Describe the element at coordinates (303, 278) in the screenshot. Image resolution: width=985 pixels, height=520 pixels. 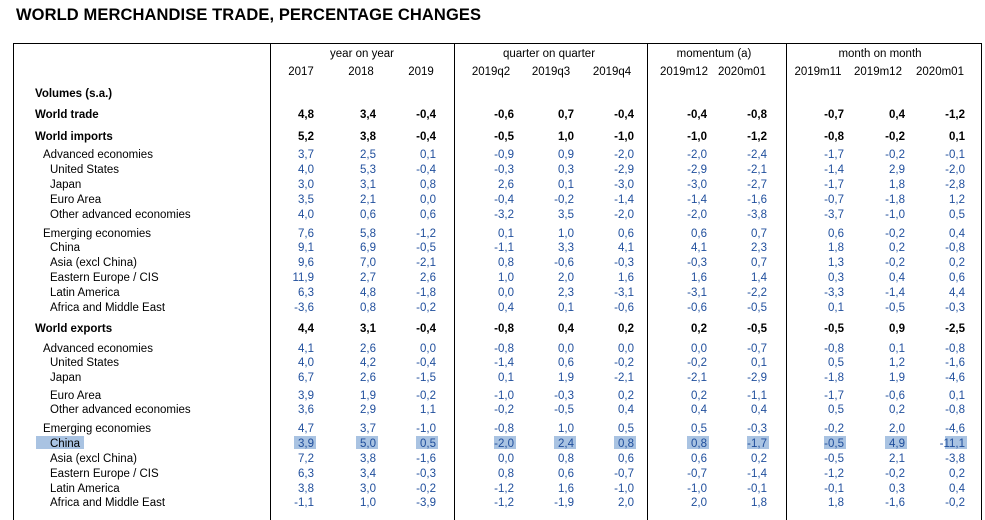
I see `table-cell: 11,9` at that location.